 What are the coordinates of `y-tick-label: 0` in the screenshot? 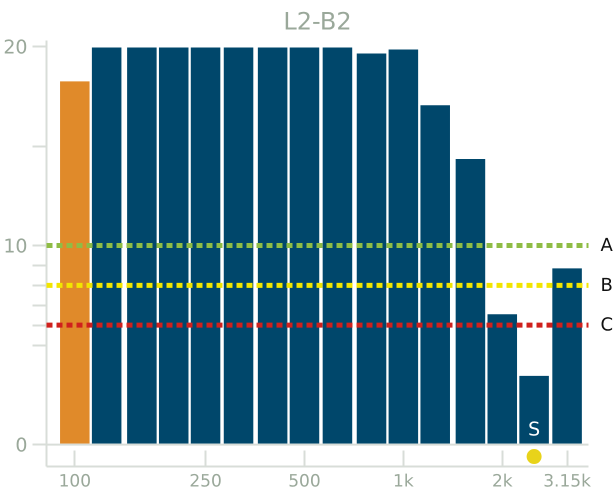 It's located at (21, 445).